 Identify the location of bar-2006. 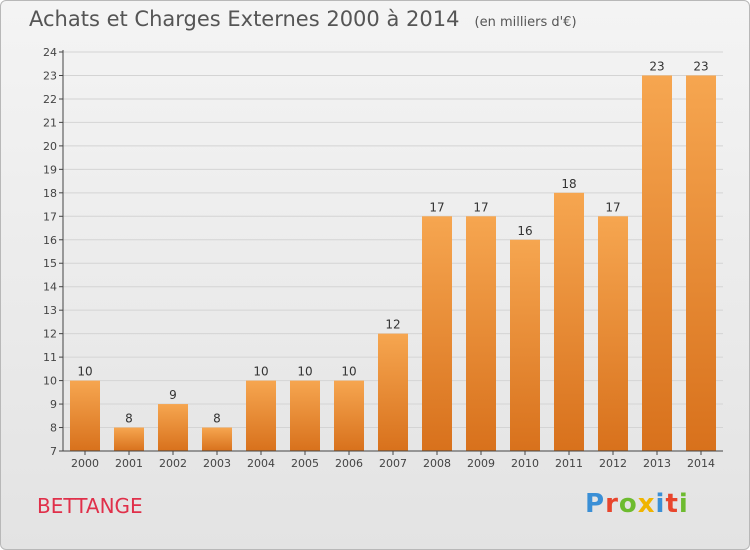
(349, 415).